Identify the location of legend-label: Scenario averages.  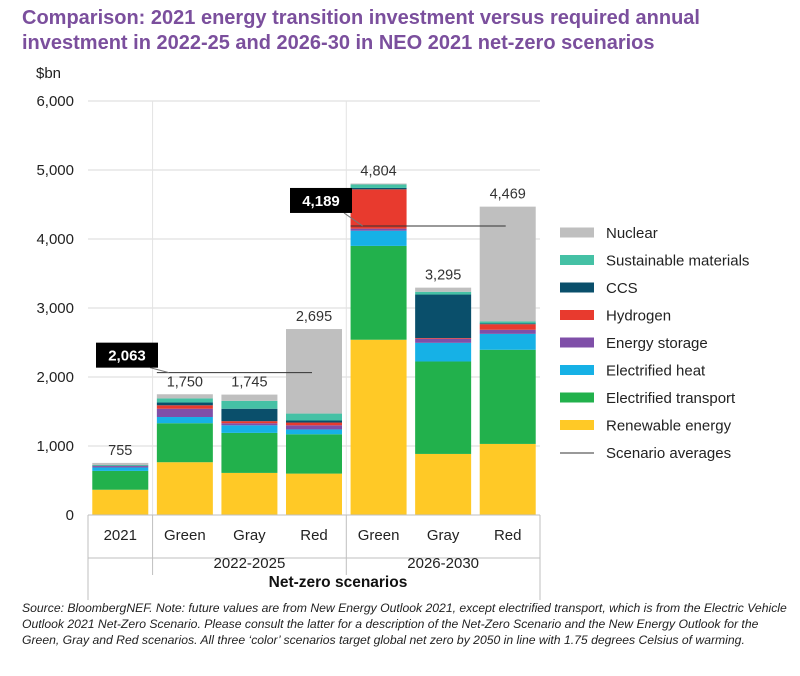
(668, 453).